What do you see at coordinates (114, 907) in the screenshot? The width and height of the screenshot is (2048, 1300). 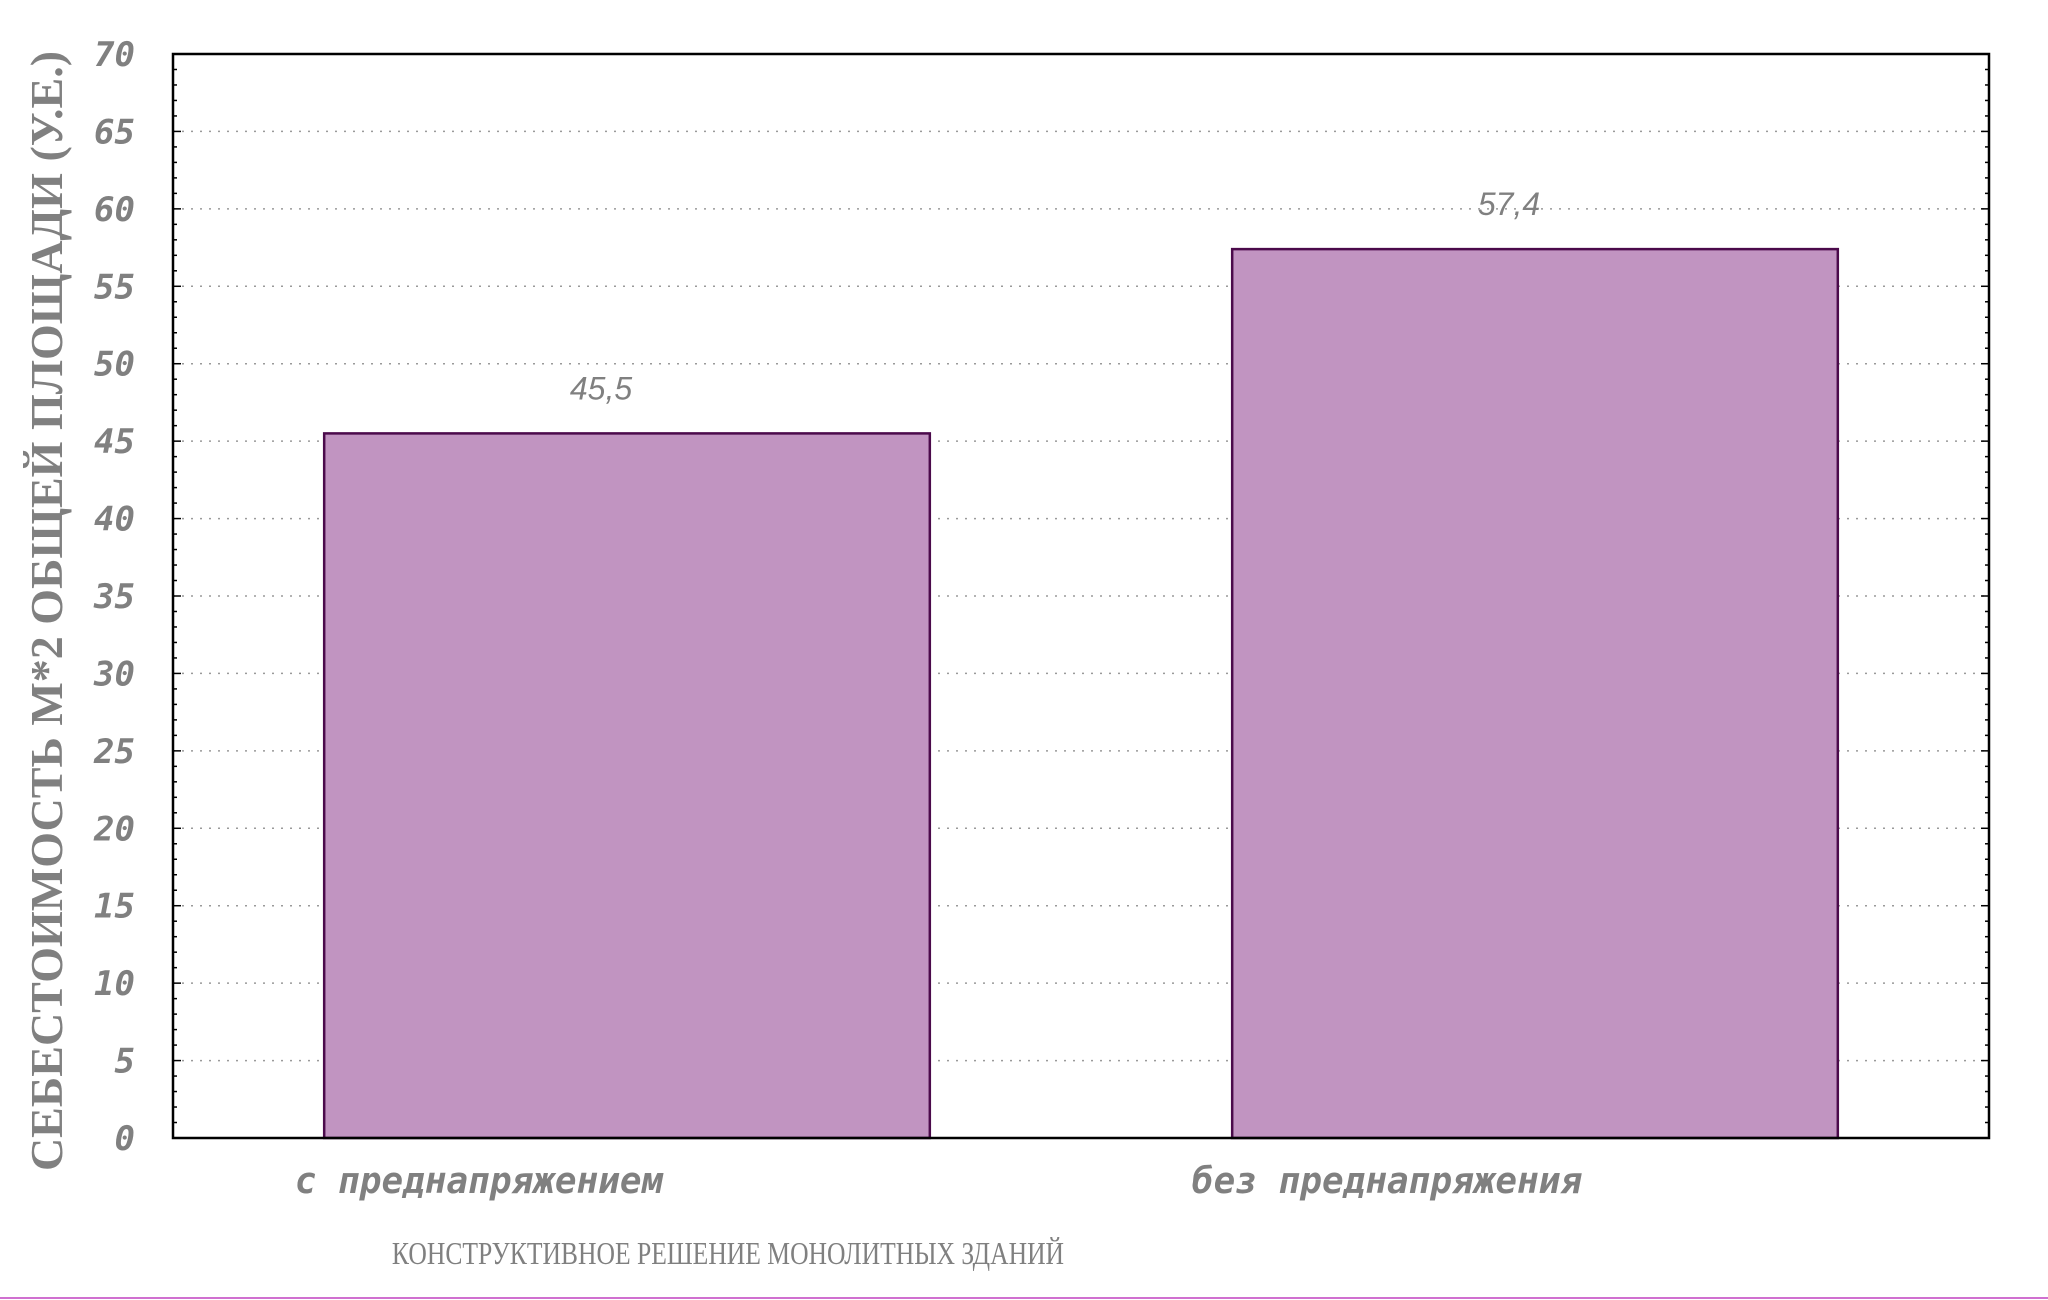 I see `y-tick-label: 15` at bounding box center [114, 907].